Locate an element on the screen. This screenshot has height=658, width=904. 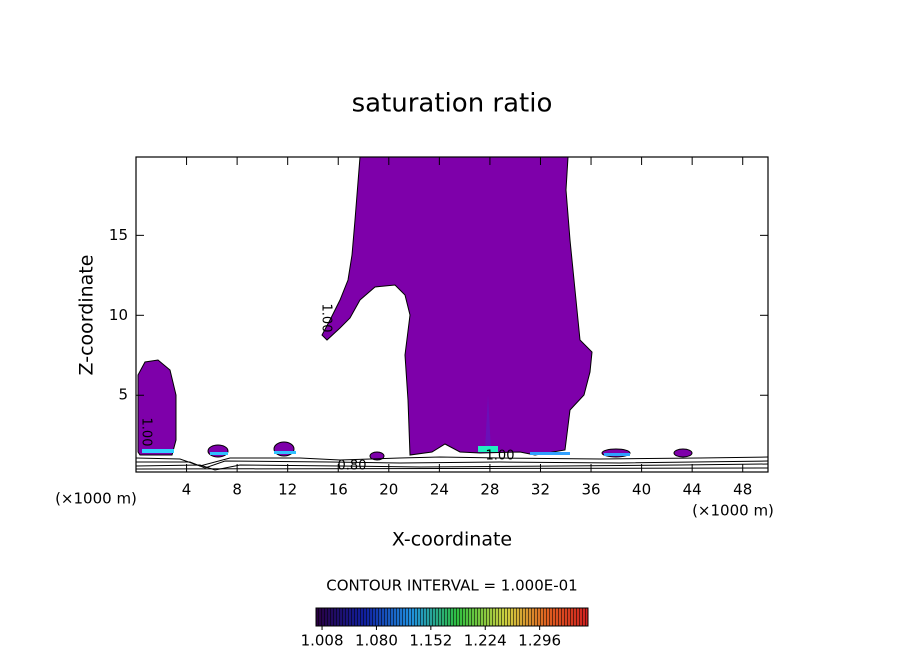
cyan-patches is located at coordinates (386, 451).